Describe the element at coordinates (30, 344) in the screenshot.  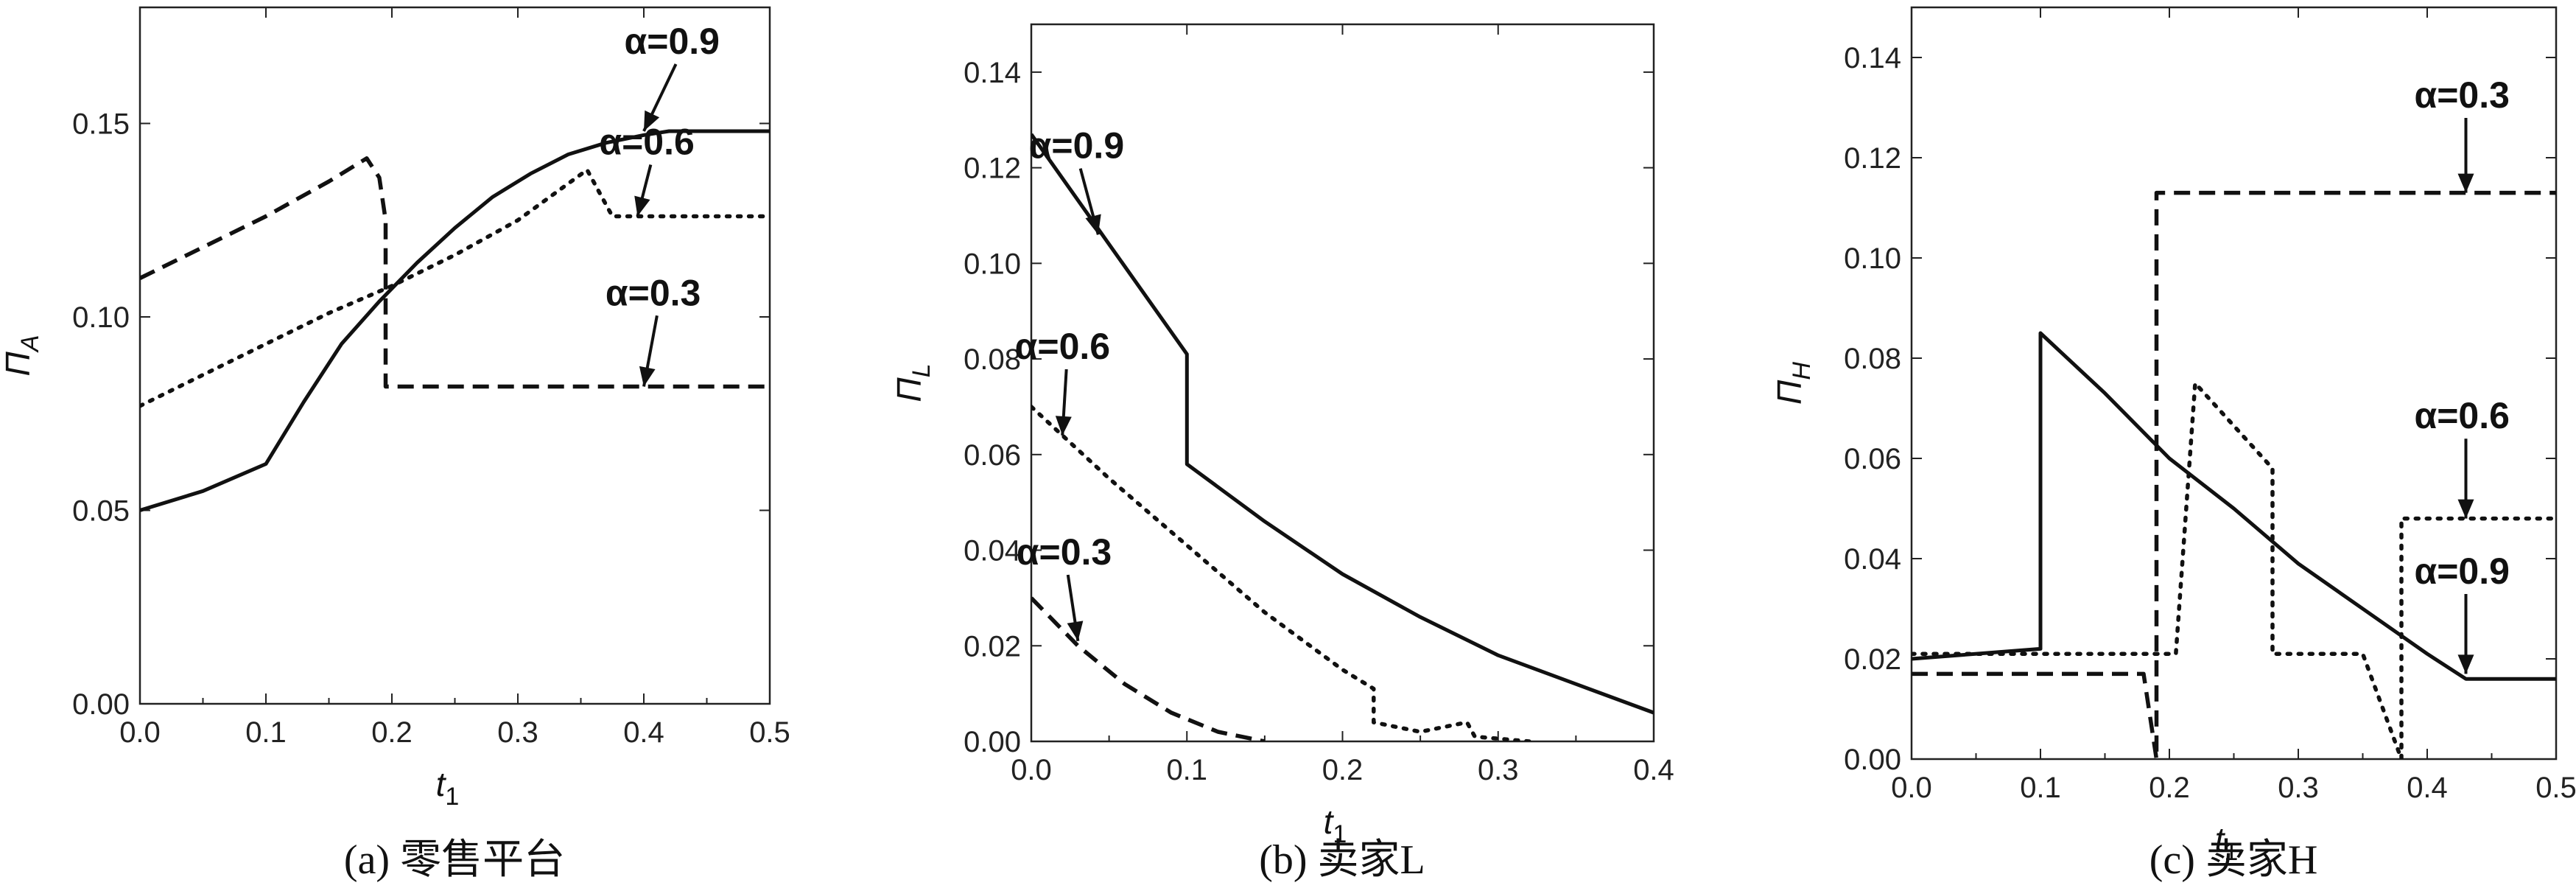
I see `y-axis-label-sub: A` at that location.